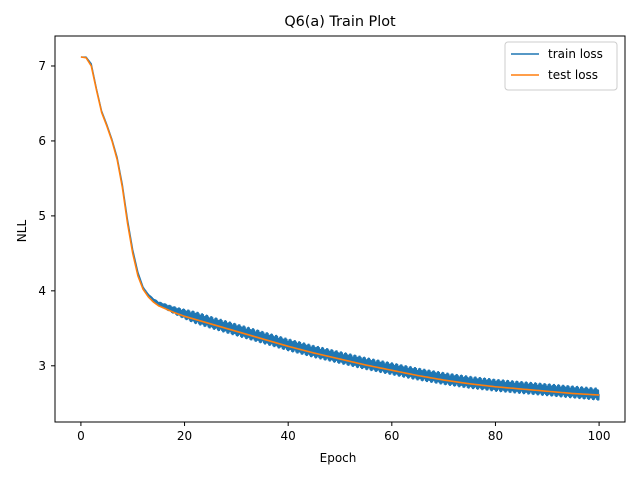 Image resolution: width=640 pixels, height=480 pixels. I want to click on y-tick-label: 4, so click(42, 291).